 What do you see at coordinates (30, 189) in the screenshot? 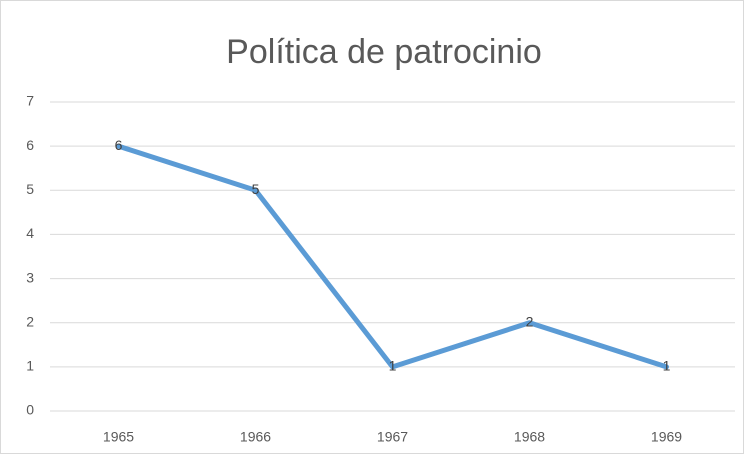
I see `y-tick-label: 5` at bounding box center [30, 189].